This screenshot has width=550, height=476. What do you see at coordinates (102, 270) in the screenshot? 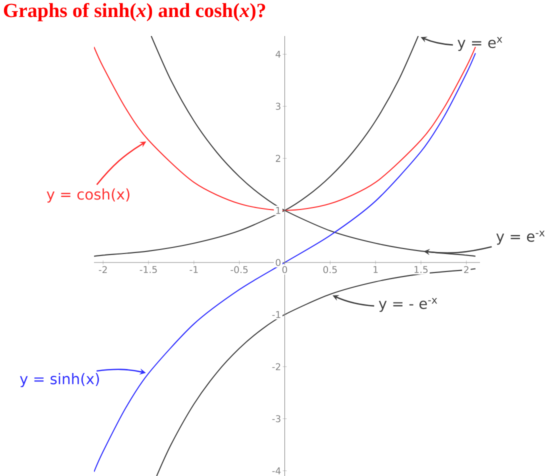
I see `x-tick-label: -2` at bounding box center [102, 270].